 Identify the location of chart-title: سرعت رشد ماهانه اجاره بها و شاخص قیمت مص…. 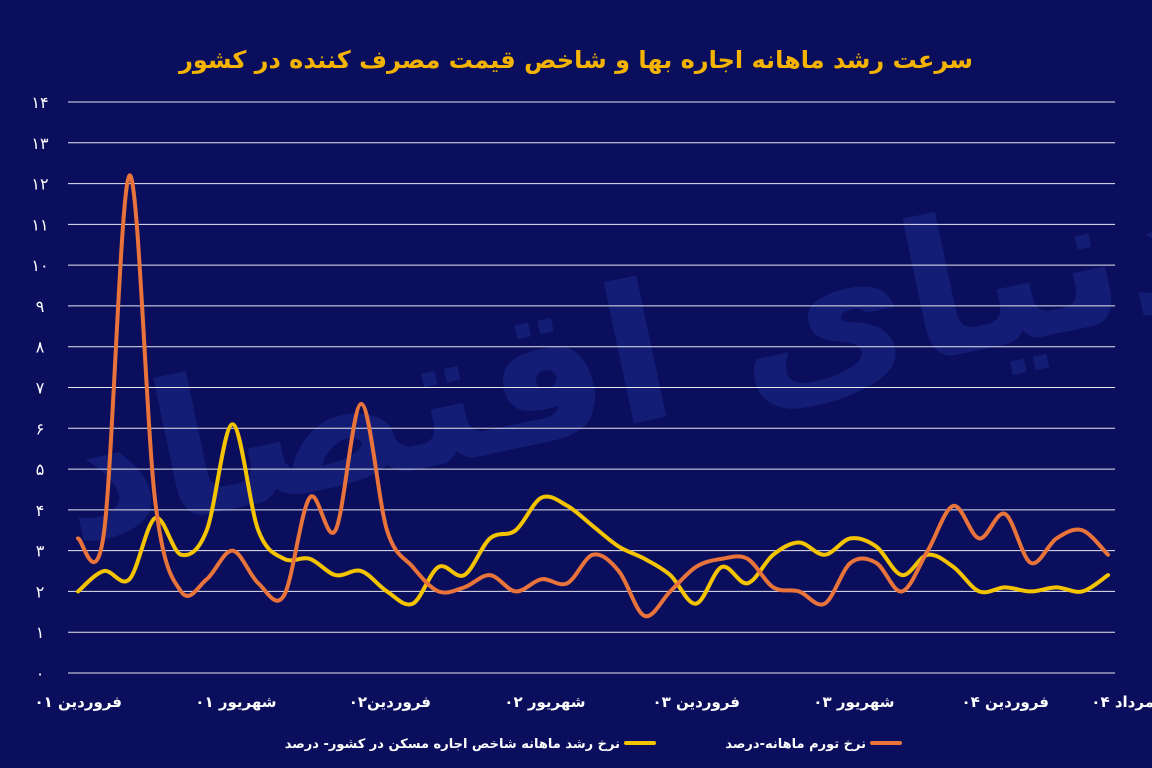
(575, 60).